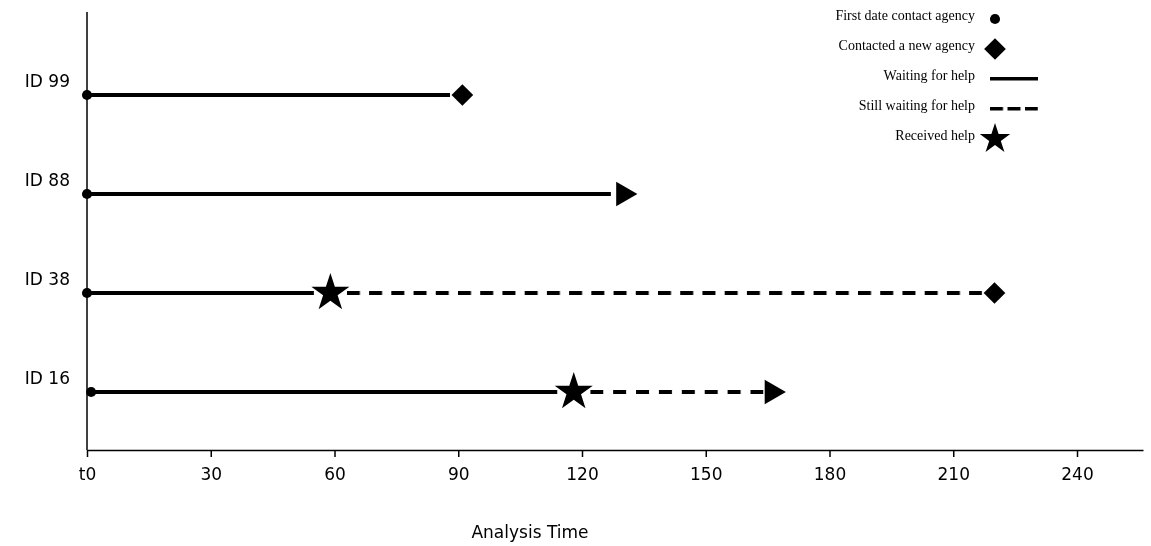 This screenshot has width=1151, height=546. Describe the element at coordinates (87, 474) in the screenshot. I see `x-tick-label: t0` at that location.